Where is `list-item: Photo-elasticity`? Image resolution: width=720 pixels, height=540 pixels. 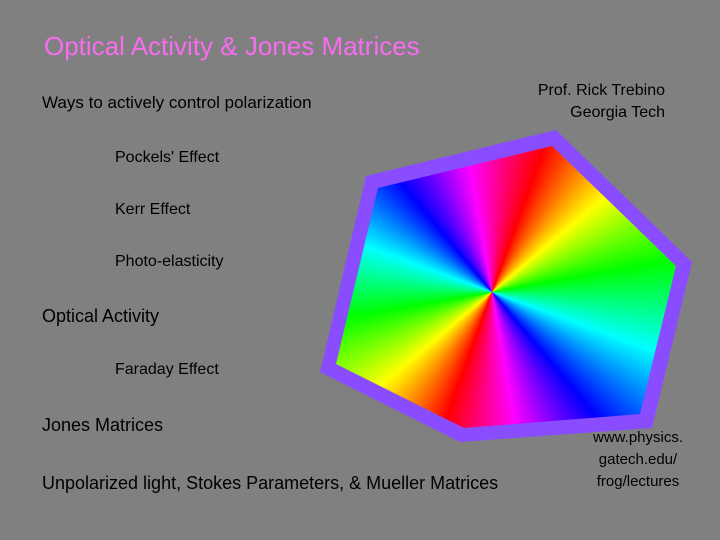
list-item: Photo-elasticity is located at coordinates (169, 261).